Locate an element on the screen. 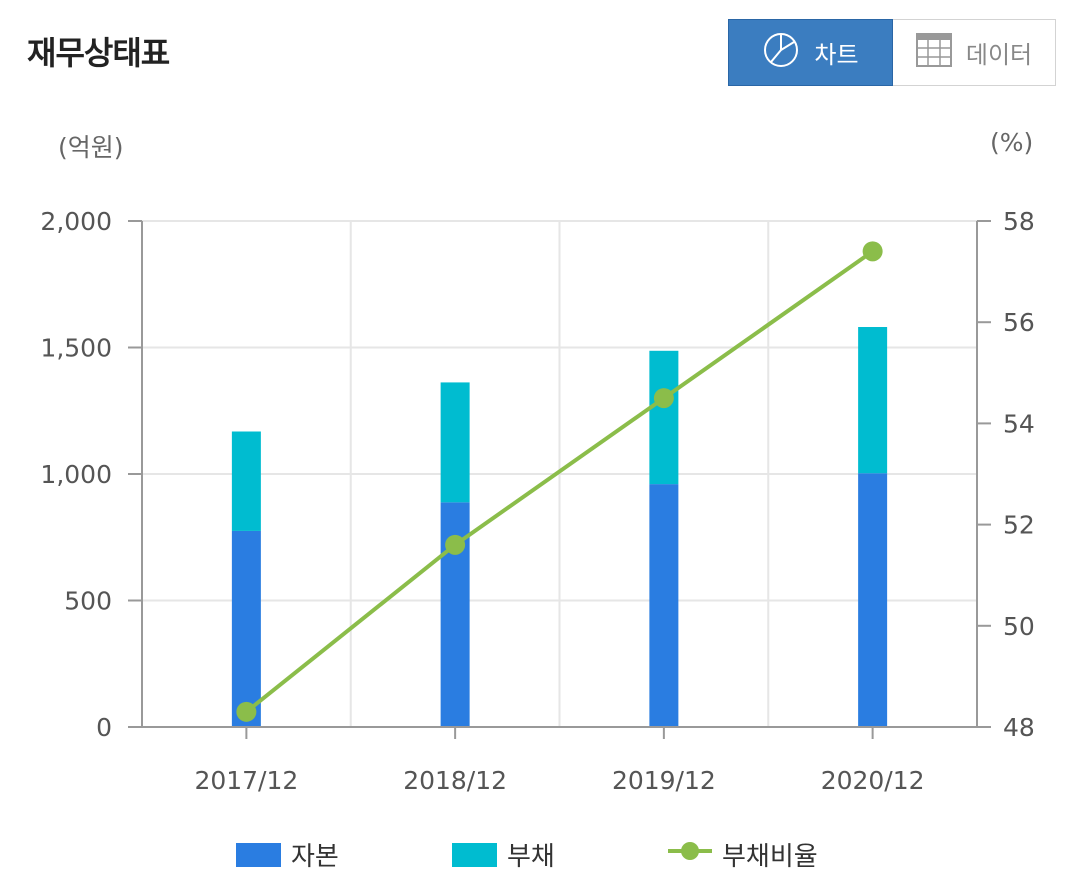  data-view-button: 데이터 is located at coordinates (974, 52).